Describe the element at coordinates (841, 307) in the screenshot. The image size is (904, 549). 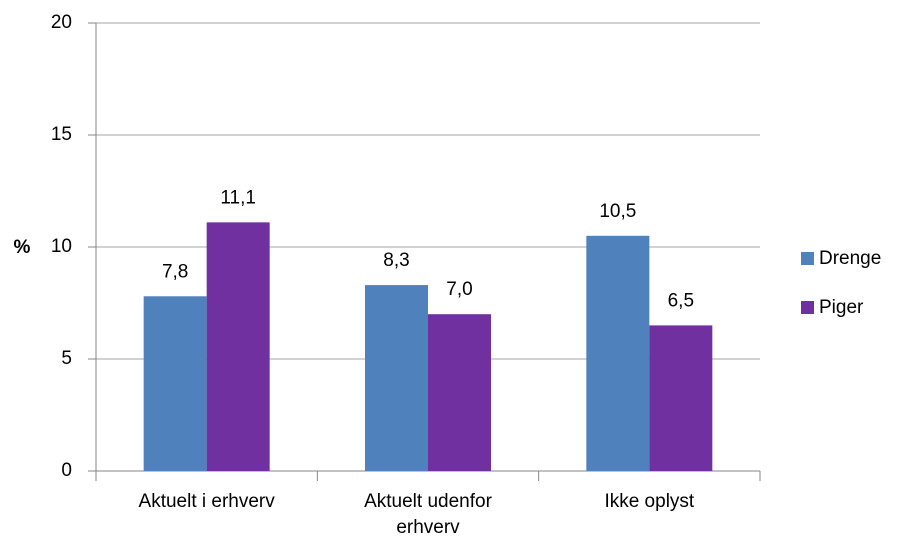
I see `legend-label: Piger` at that location.